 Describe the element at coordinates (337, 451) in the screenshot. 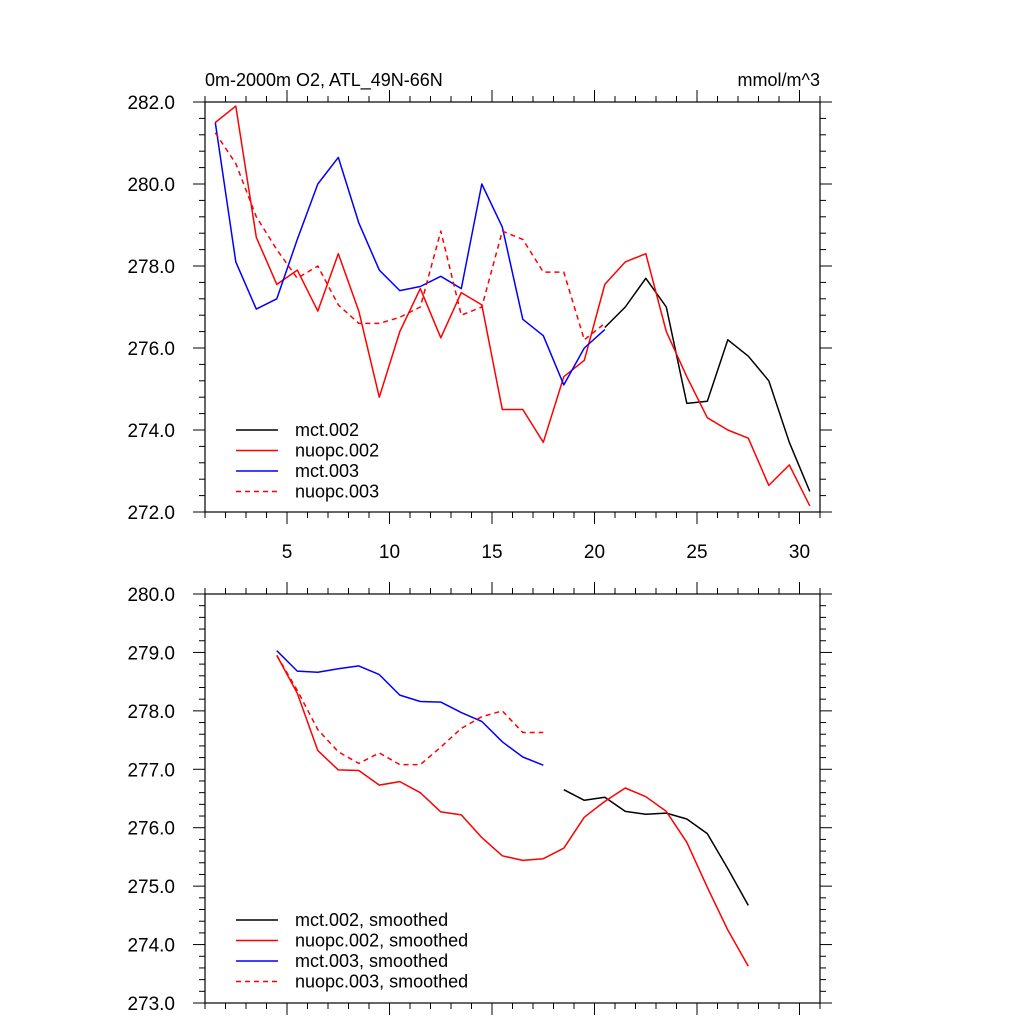

I see `legend-label: nuopc.002` at that location.